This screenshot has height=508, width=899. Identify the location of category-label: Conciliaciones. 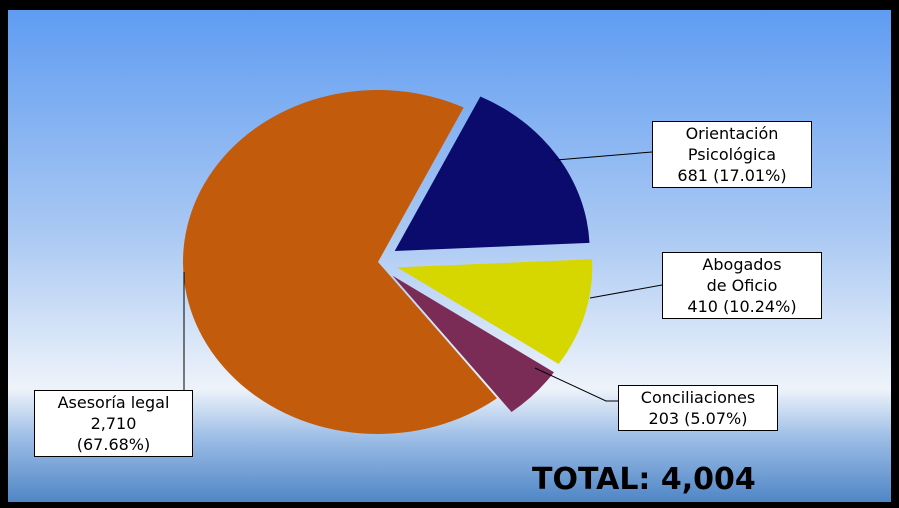
(698, 397).